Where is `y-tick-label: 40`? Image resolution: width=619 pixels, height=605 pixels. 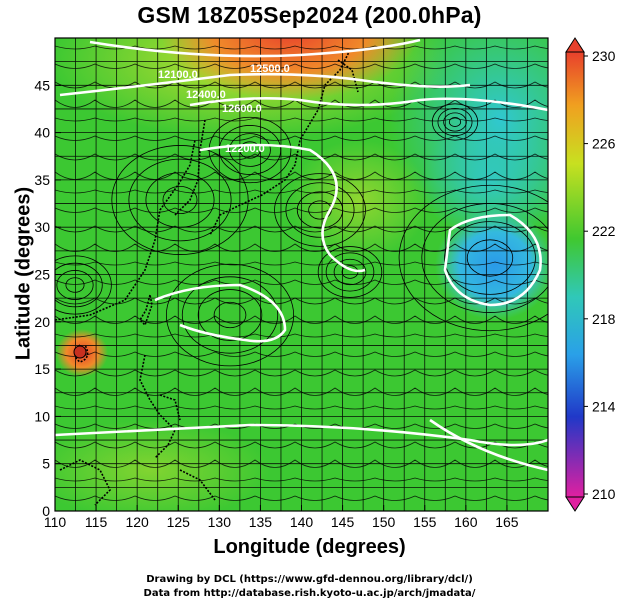
y-tick-label: 40 is located at coordinates (42, 133).